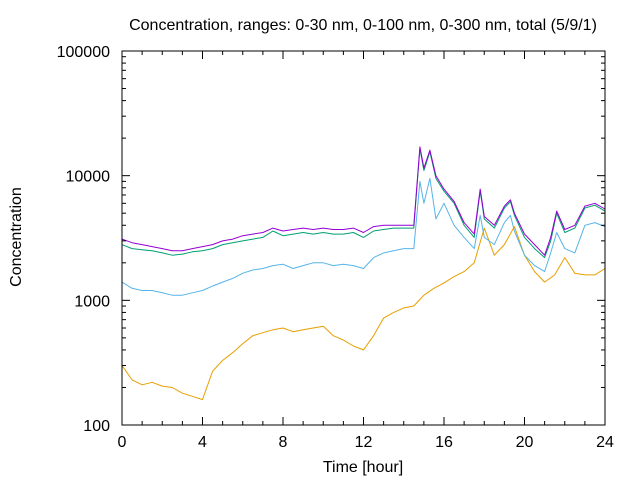  I want to click on x-axis-label: Time [hour], so click(363, 467).